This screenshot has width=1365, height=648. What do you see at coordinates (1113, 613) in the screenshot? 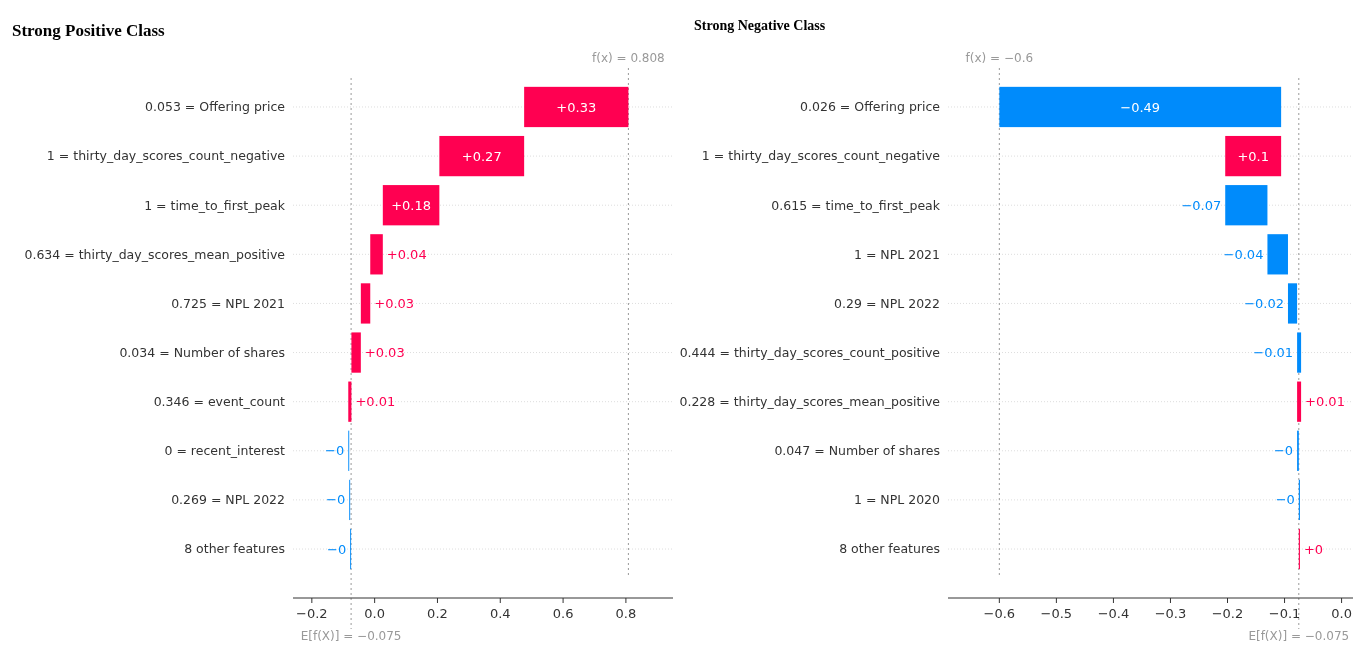
I see `x-tick-label: −0.4` at bounding box center [1113, 613].